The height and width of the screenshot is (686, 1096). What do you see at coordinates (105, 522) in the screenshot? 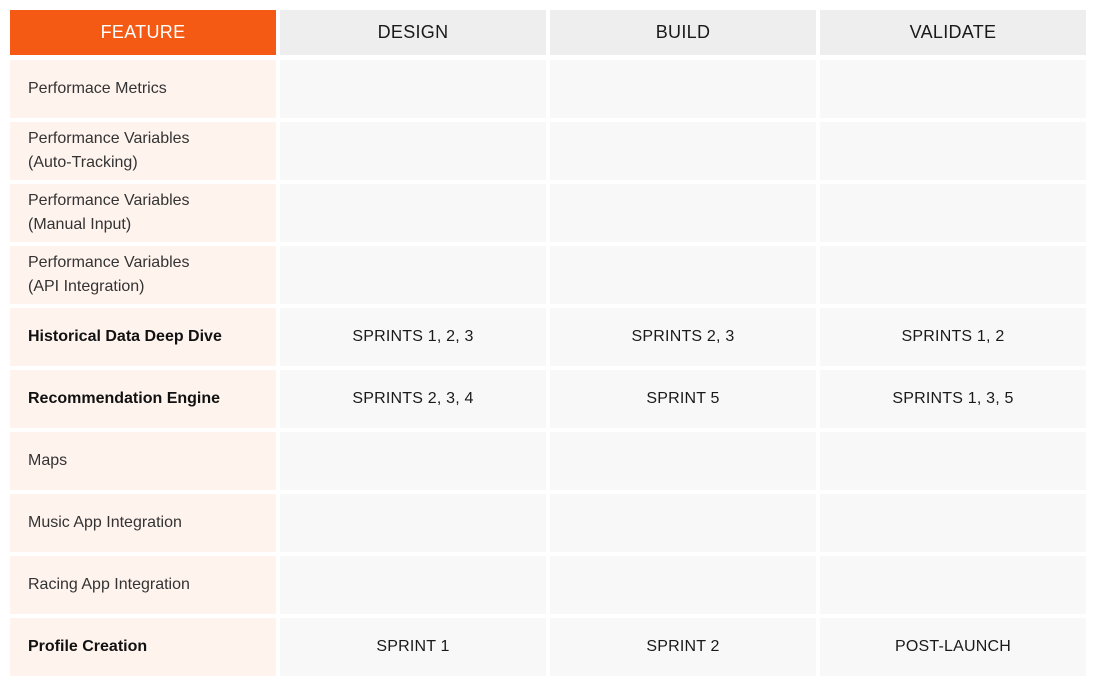
I see `feature-label: Music App Integration` at bounding box center [105, 522].